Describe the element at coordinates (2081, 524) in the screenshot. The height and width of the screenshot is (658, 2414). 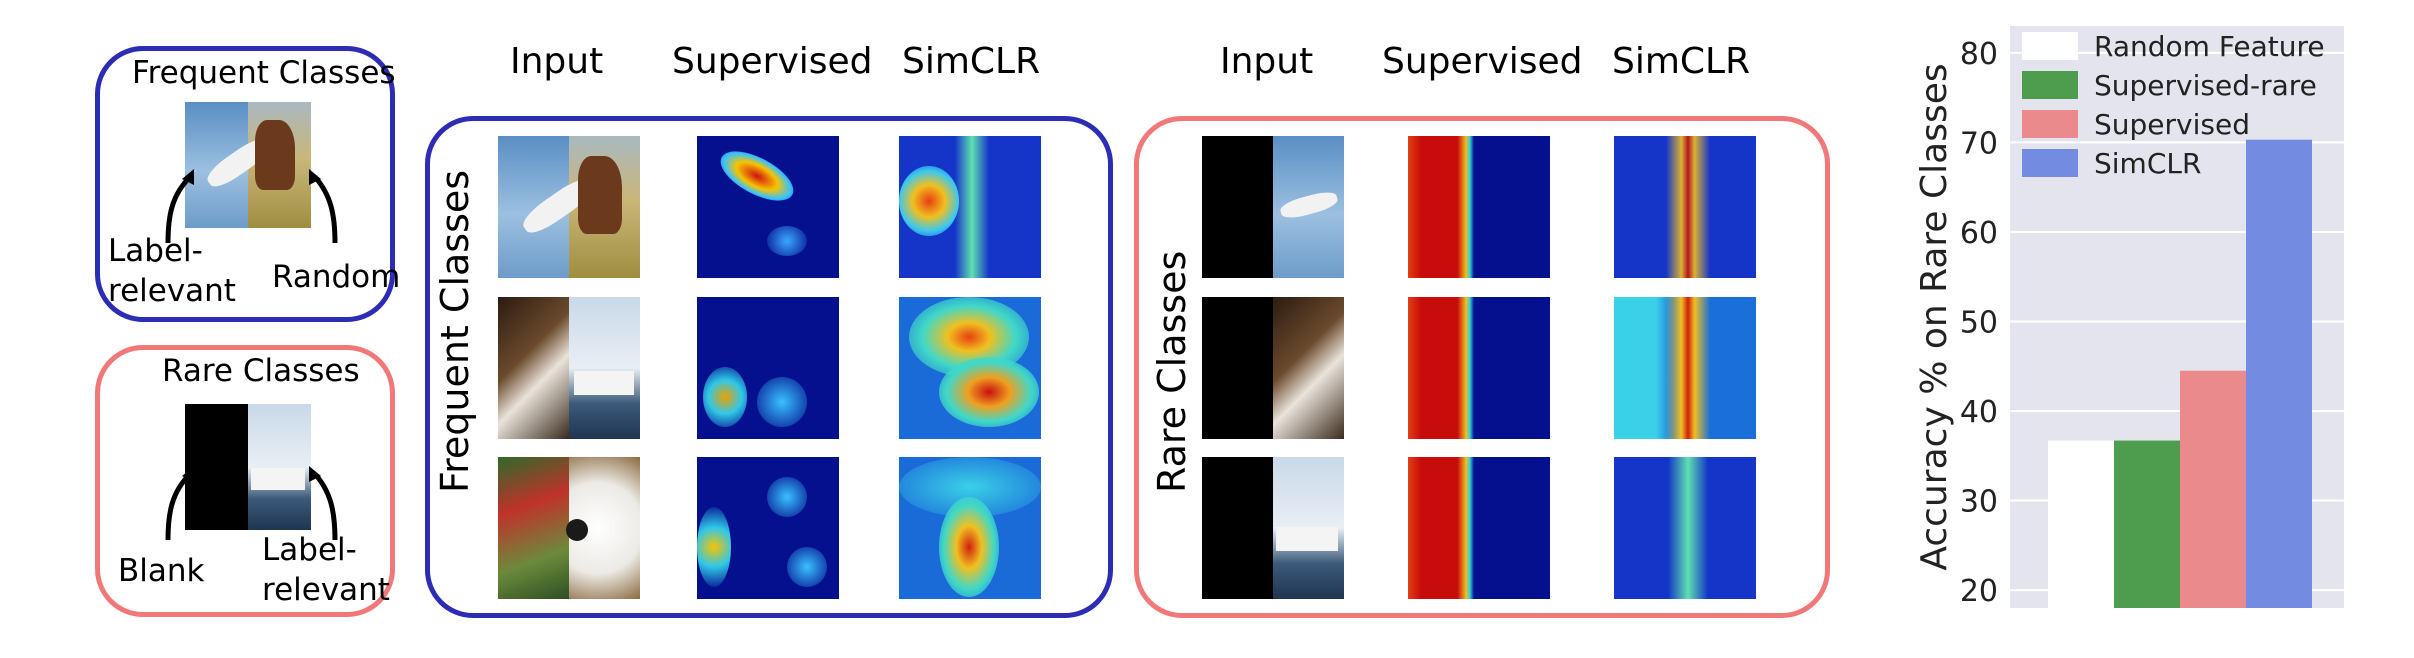
I see `bar-random-feature` at that location.